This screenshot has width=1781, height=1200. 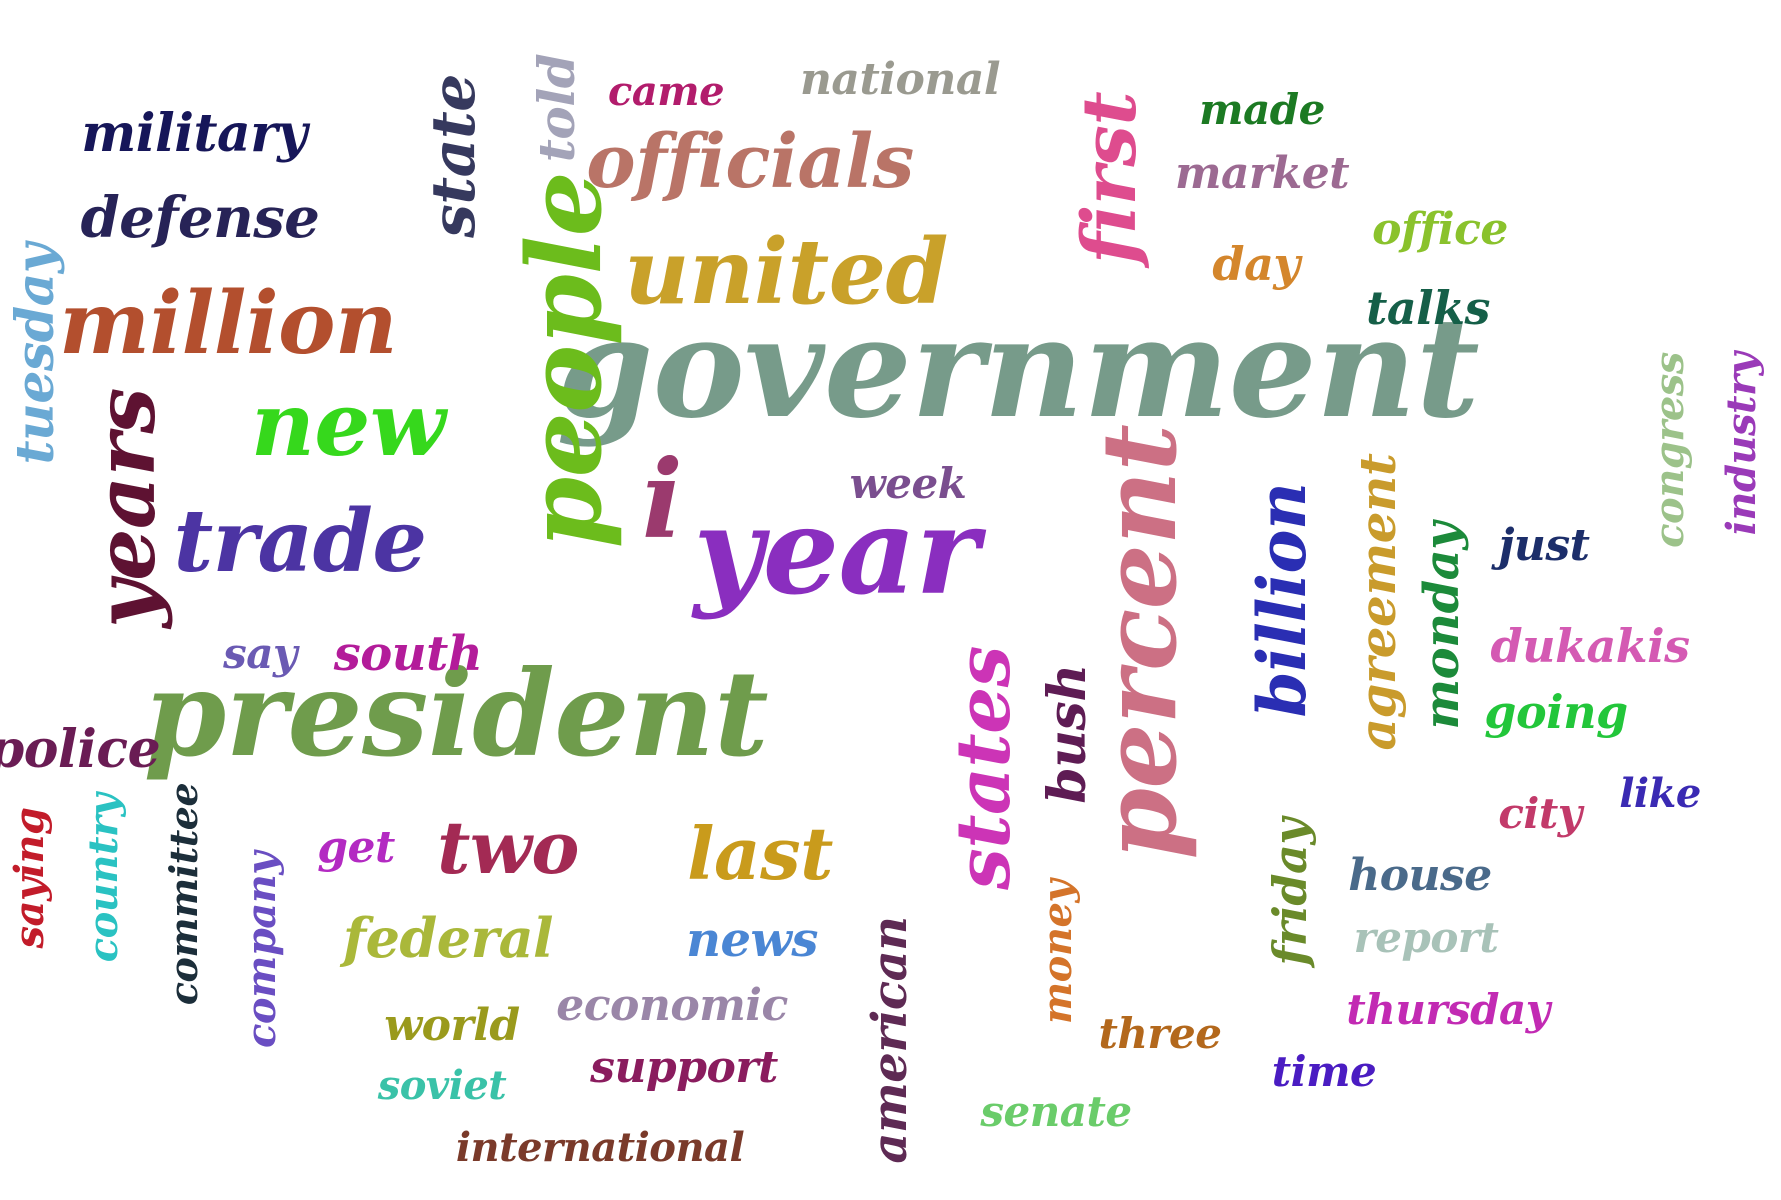 What do you see at coordinates (1262, 173) in the screenshot?
I see `word-market: market` at bounding box center [1262, 173].